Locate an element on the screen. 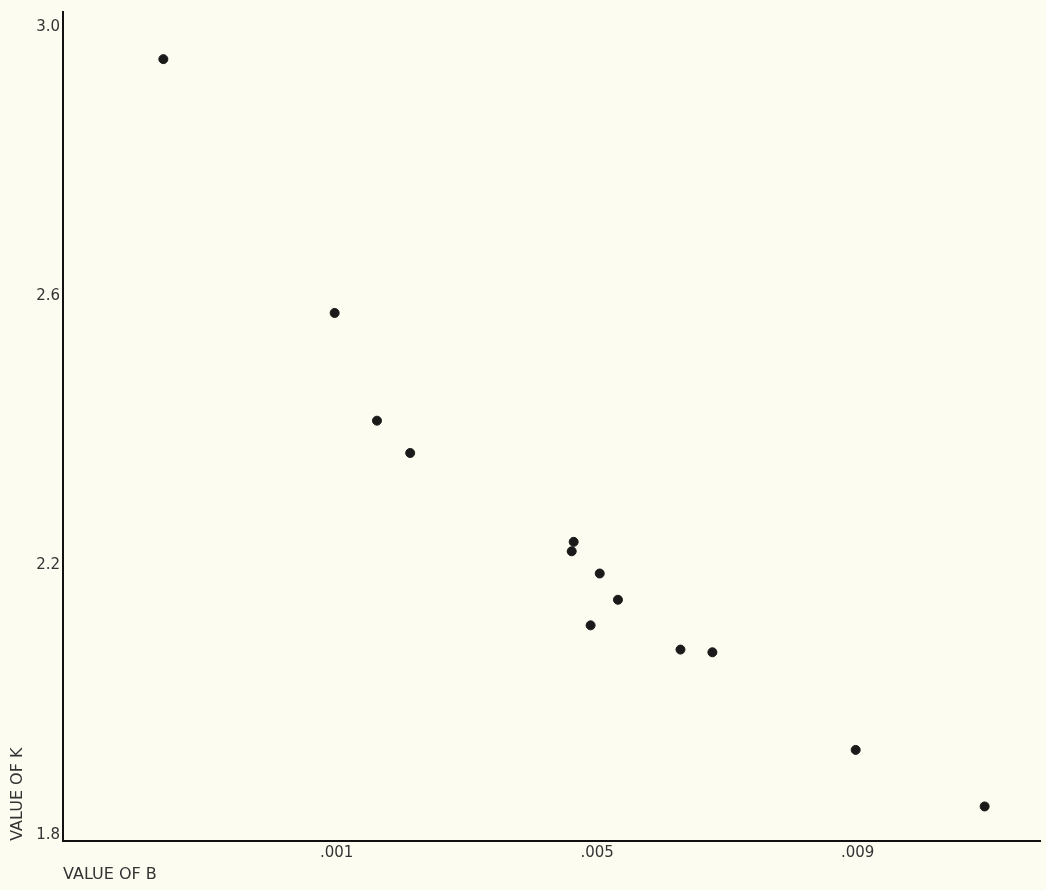 The height and width of the screenshot is (890, 1046). x-tick-label: .001 is located at coordinates (336, 851).